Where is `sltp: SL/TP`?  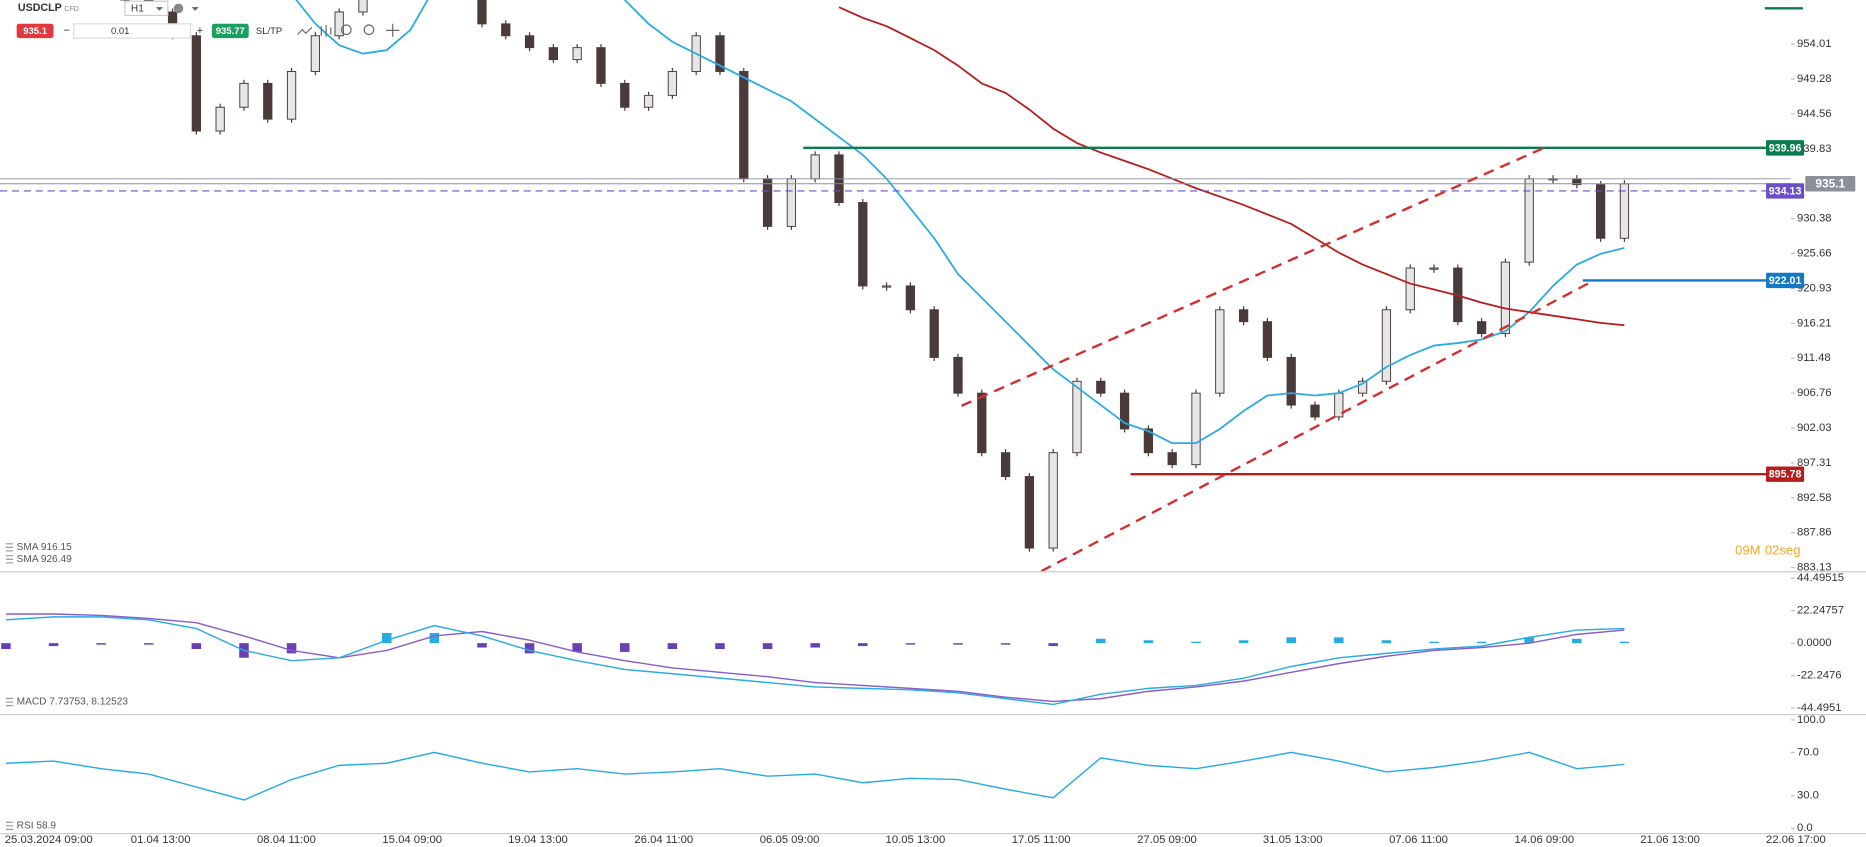 sltp: SL/TP is located at coordinates (269, 31).